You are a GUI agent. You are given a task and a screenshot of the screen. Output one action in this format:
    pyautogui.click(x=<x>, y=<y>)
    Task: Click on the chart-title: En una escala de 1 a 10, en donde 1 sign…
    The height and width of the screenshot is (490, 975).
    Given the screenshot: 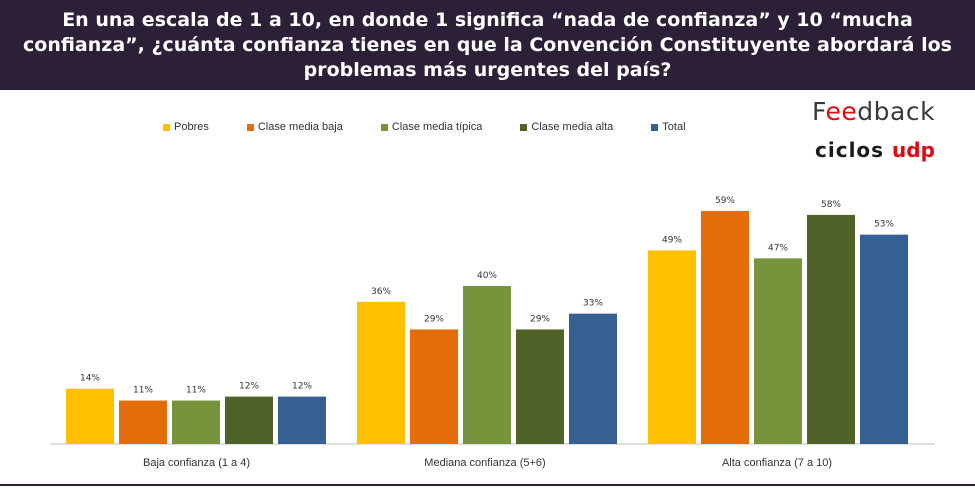 What is the action you would take?
    pyautogui.click(x=487, y=44)
    